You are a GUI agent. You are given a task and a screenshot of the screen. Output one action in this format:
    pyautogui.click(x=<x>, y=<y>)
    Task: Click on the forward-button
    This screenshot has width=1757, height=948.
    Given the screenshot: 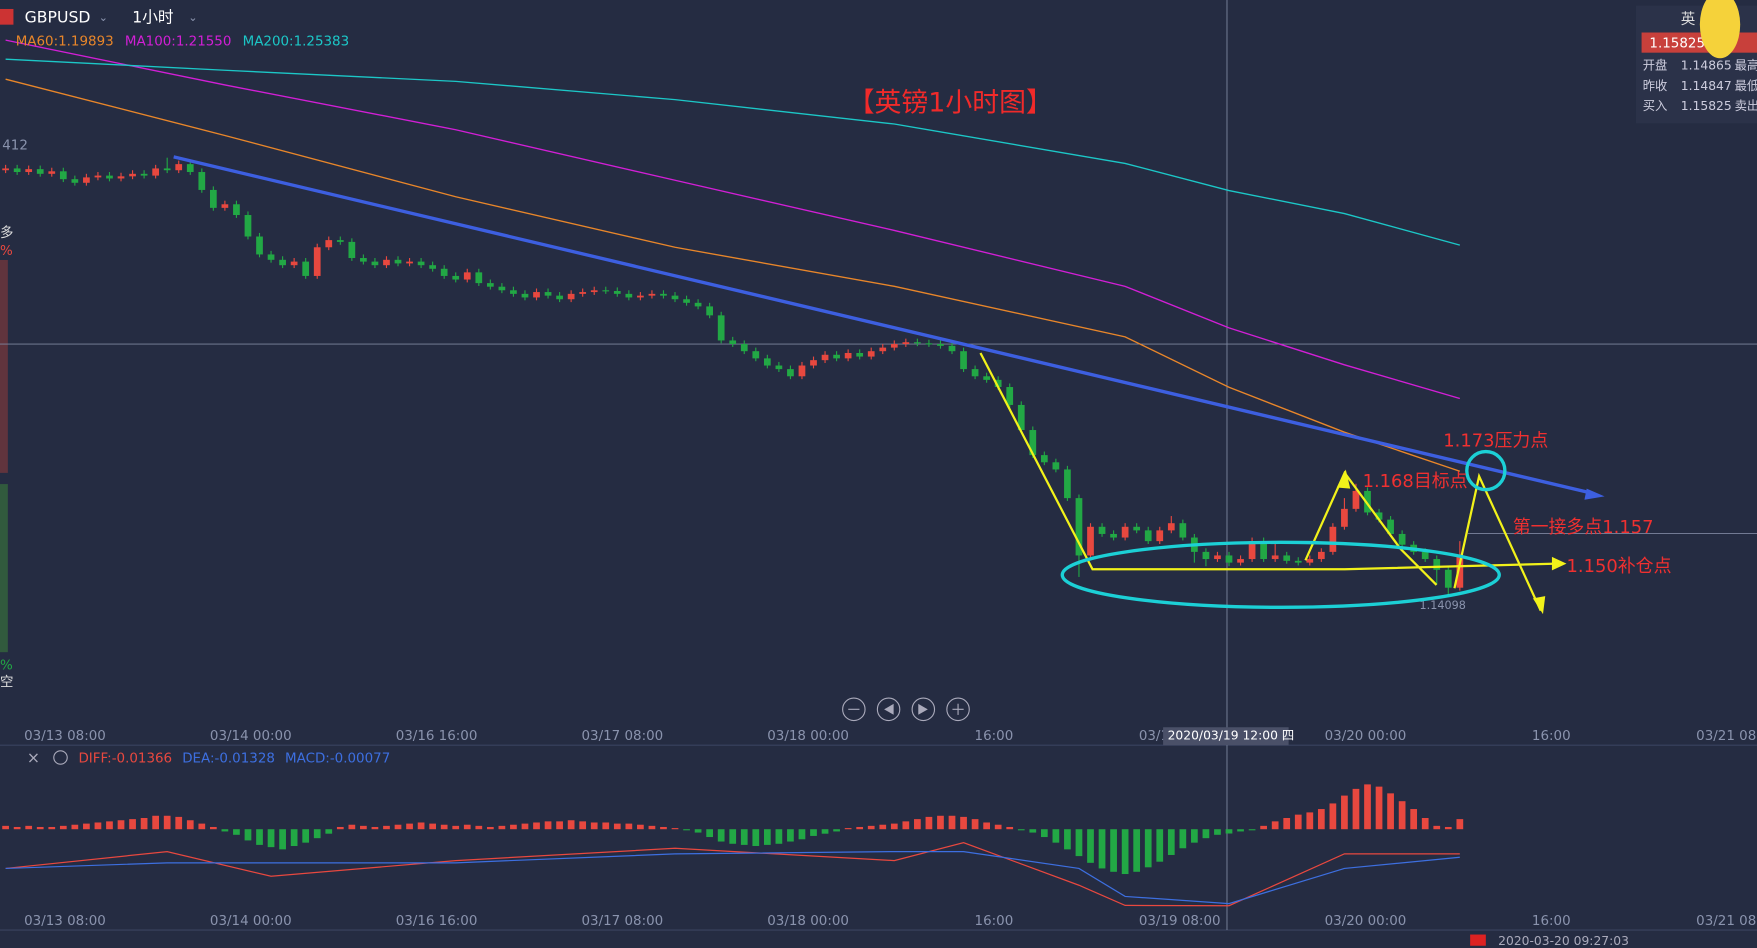 What is the action you would take?
    pyautogui.click(x=923, y=709)
    